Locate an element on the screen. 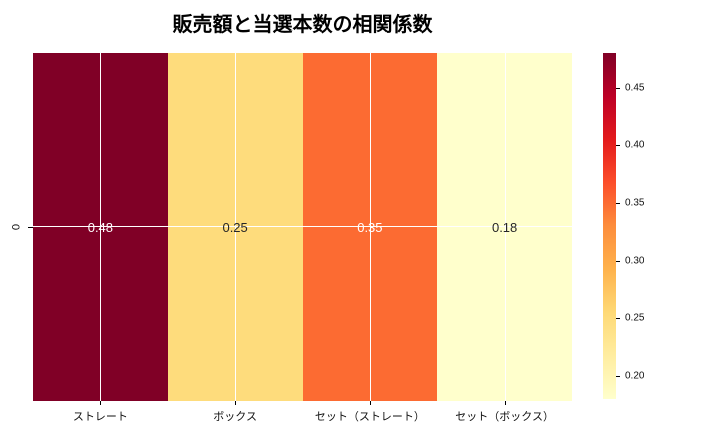 Image resolution: width=720 pixels, height=432 pixels. cell-value-label: 0.48 is located at coordinates (100, 227).